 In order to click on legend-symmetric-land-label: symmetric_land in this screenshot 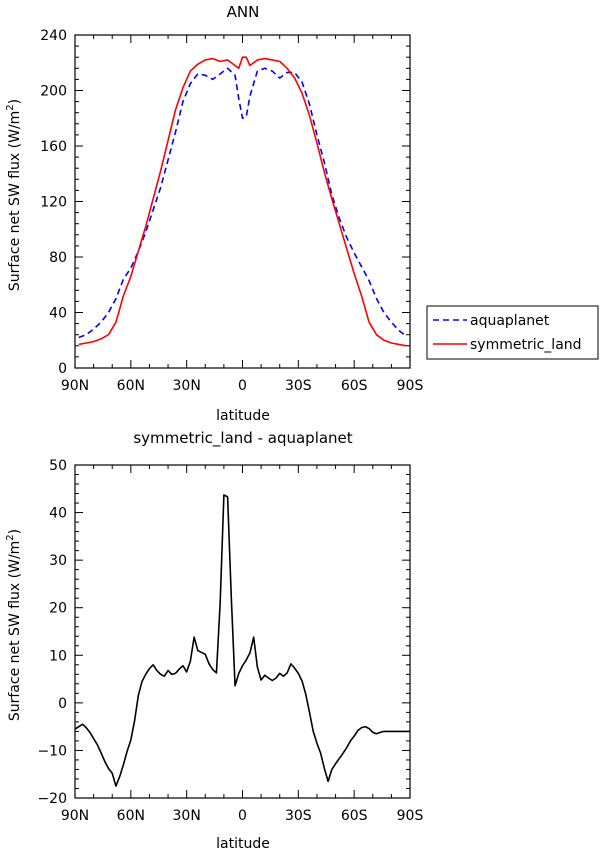, I will do `click(526, 345)`.